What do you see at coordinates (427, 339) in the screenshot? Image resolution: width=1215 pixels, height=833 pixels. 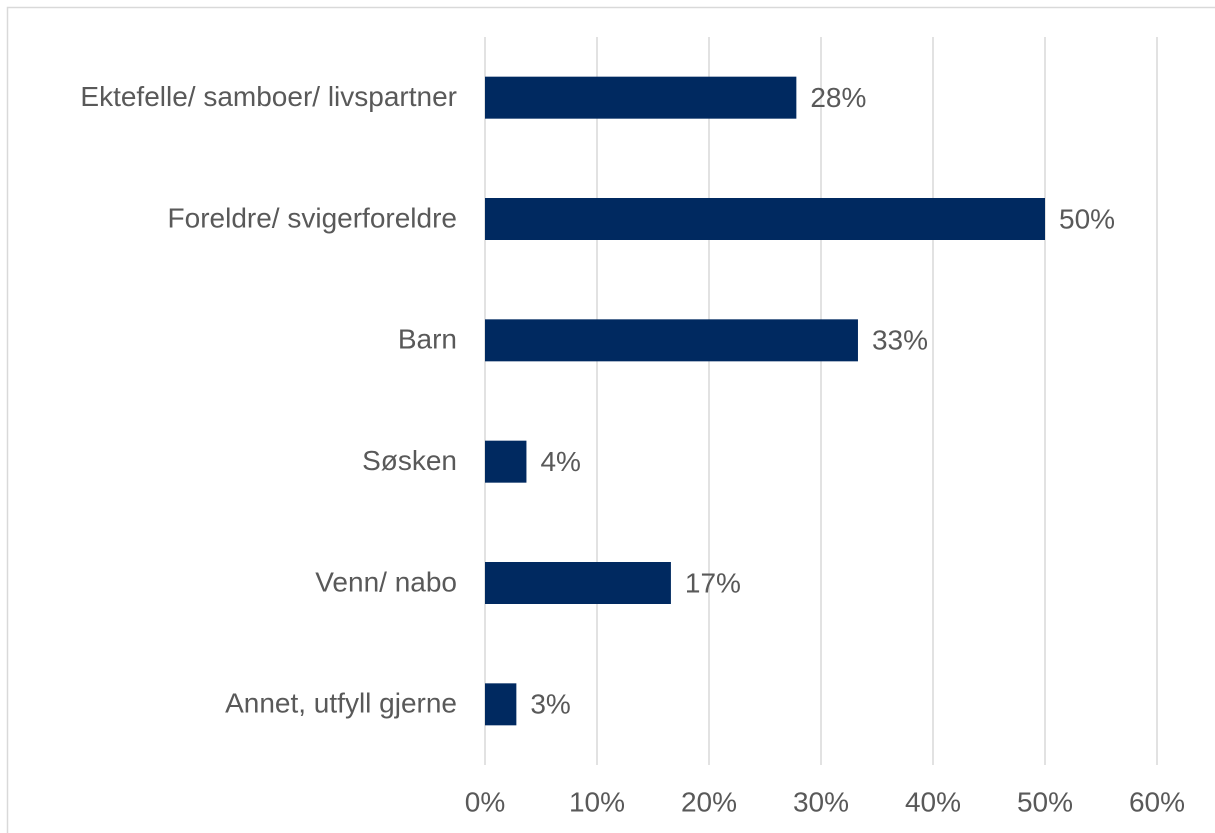 I see `y-tick-label: Barn` at bounding box center [427, 339].